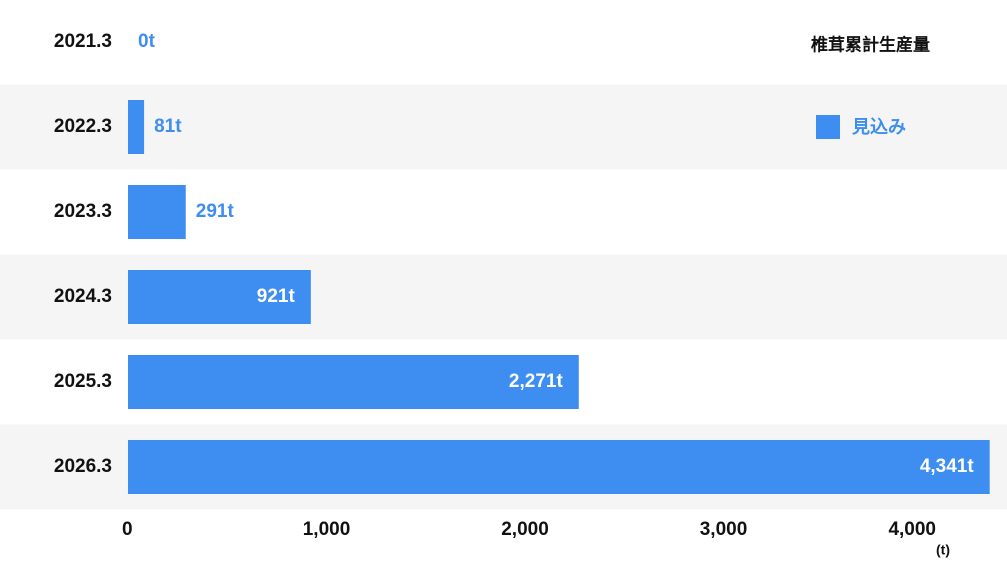  Describe the element at coordinates (83, 211) in the screenshot. I see `y-tick-label: 2023.3` at that location.